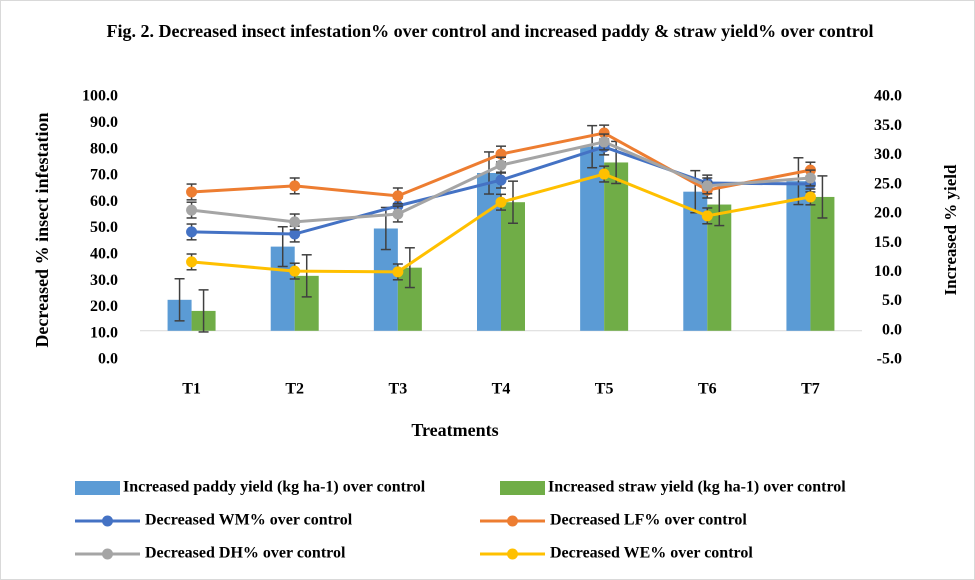  I want to click on y-tick-label: 20.0, so click(104, 306).